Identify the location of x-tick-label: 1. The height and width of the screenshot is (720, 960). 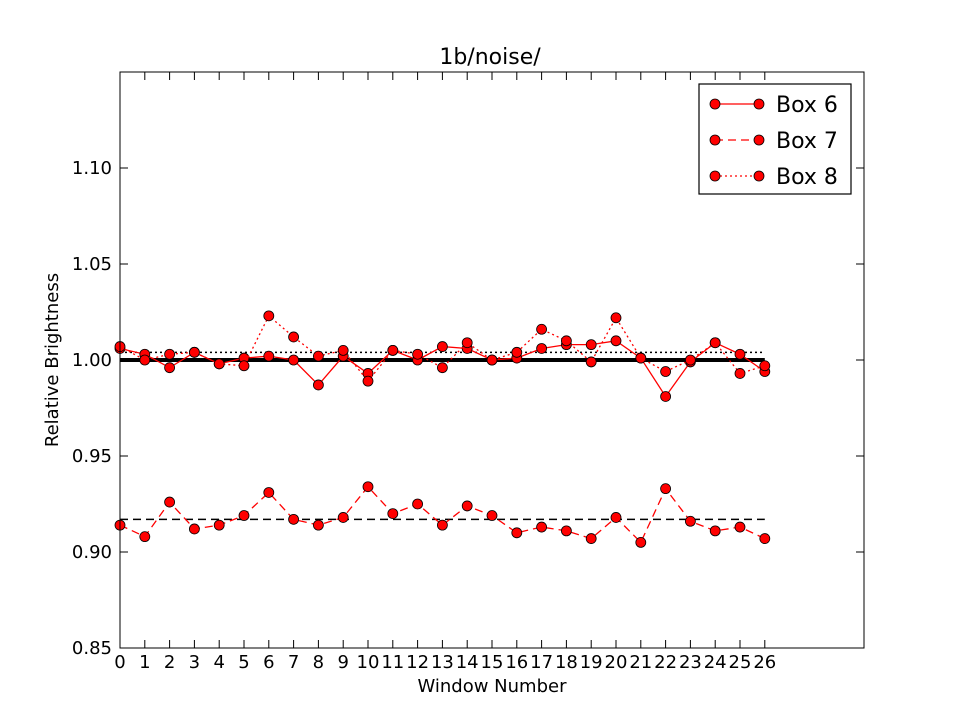
(144, 662).